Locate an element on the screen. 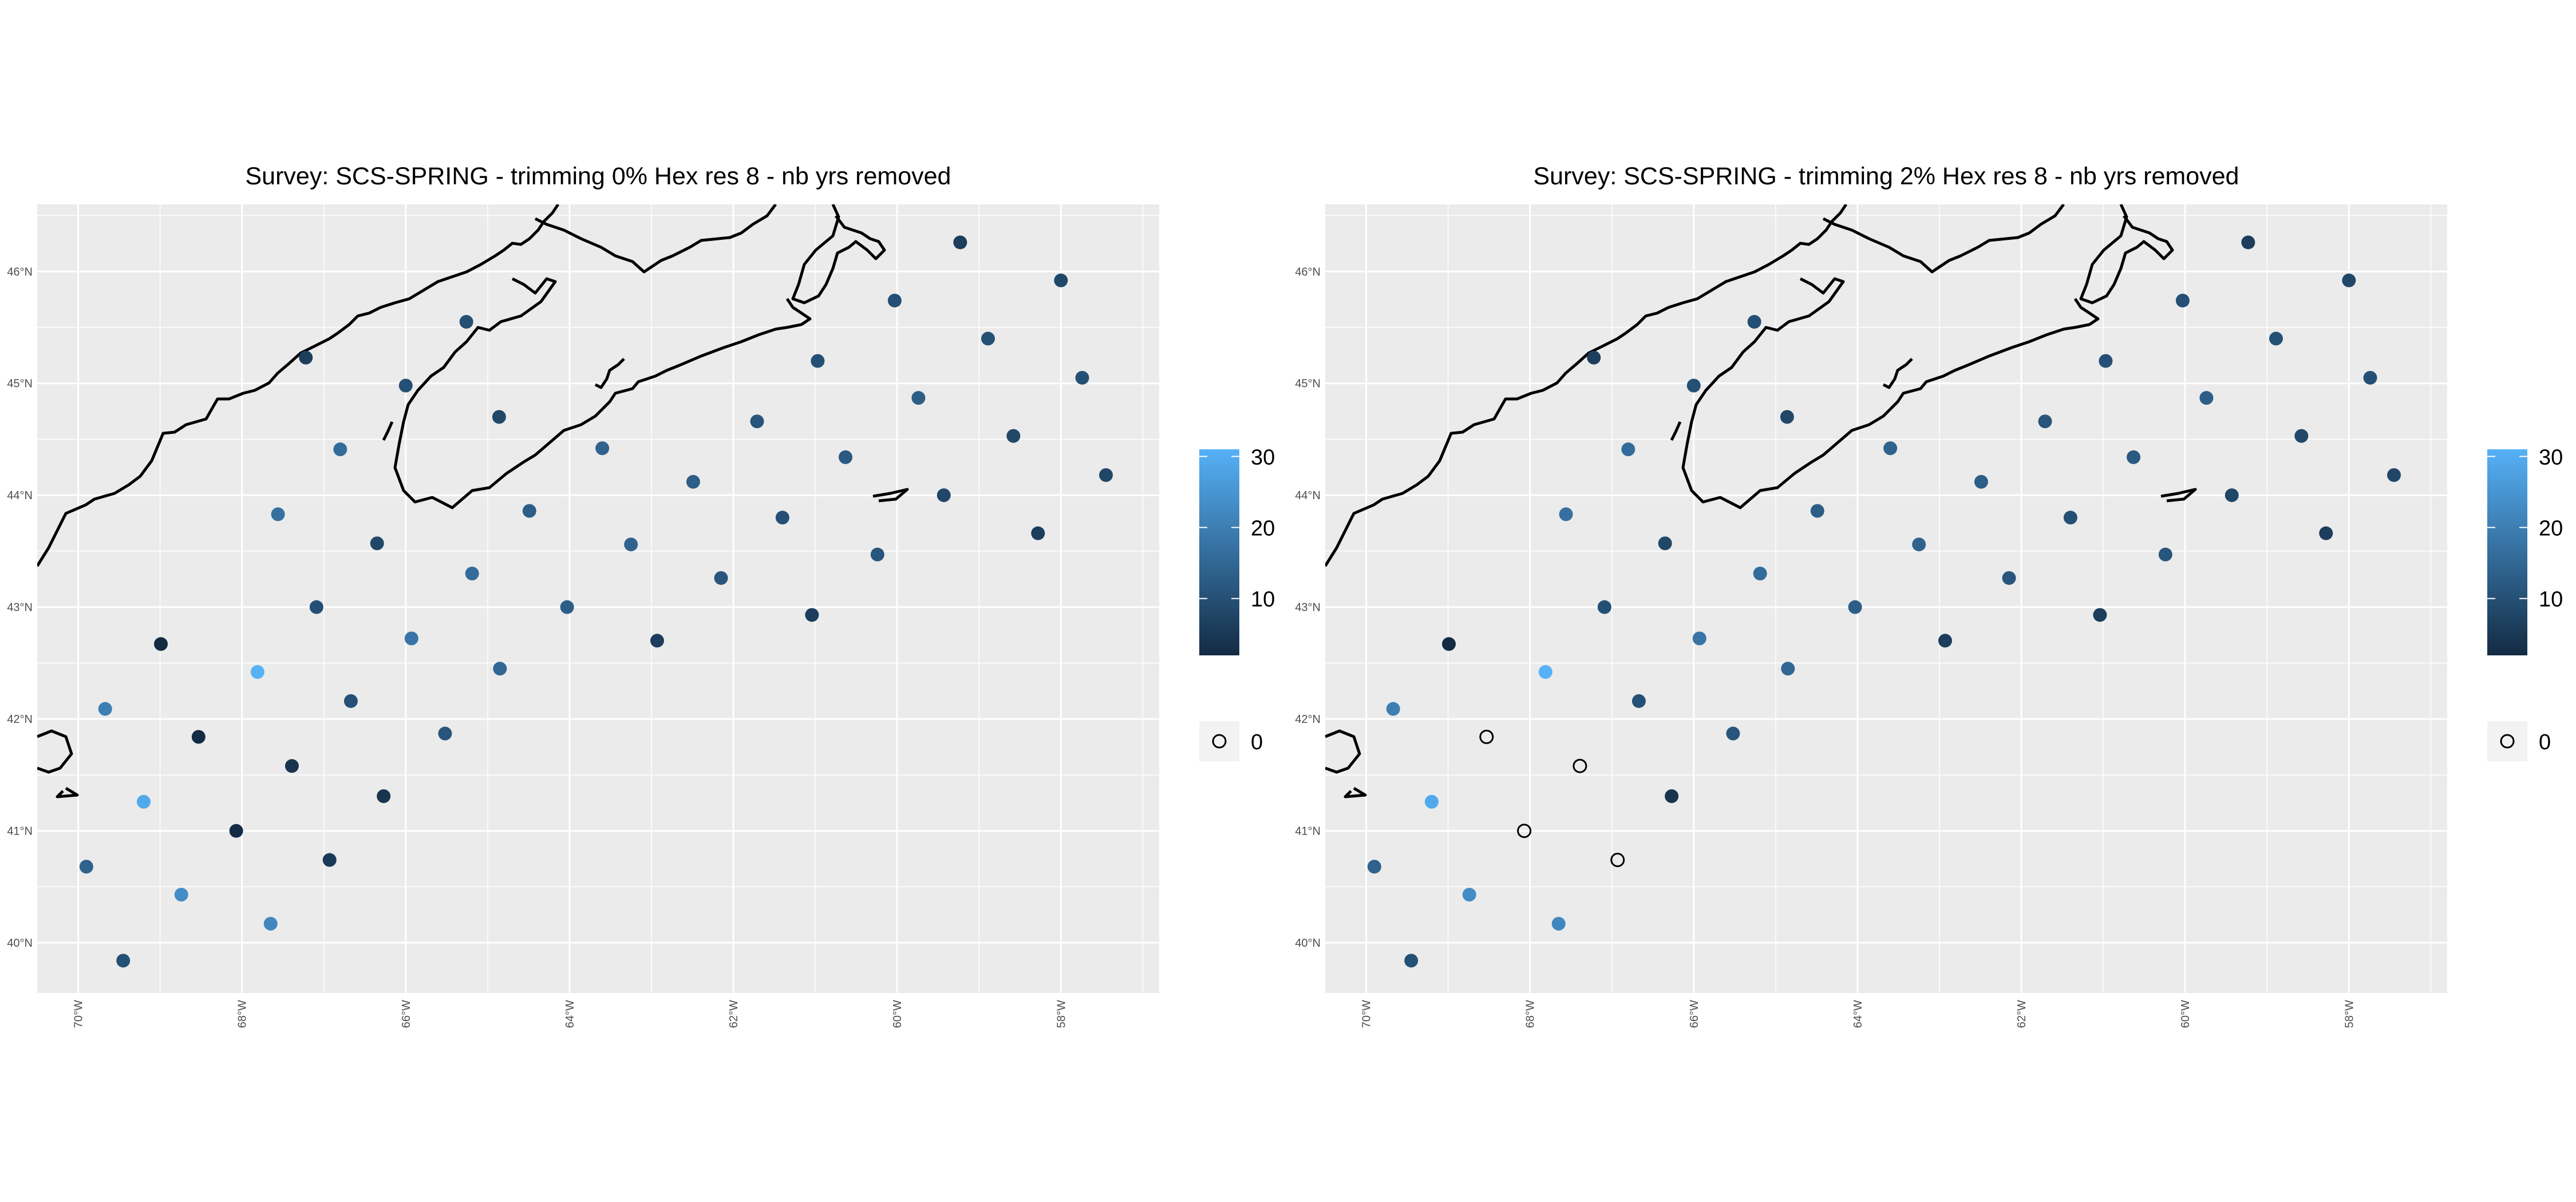  zero-legend-key is located at coordinates (2507, 741).